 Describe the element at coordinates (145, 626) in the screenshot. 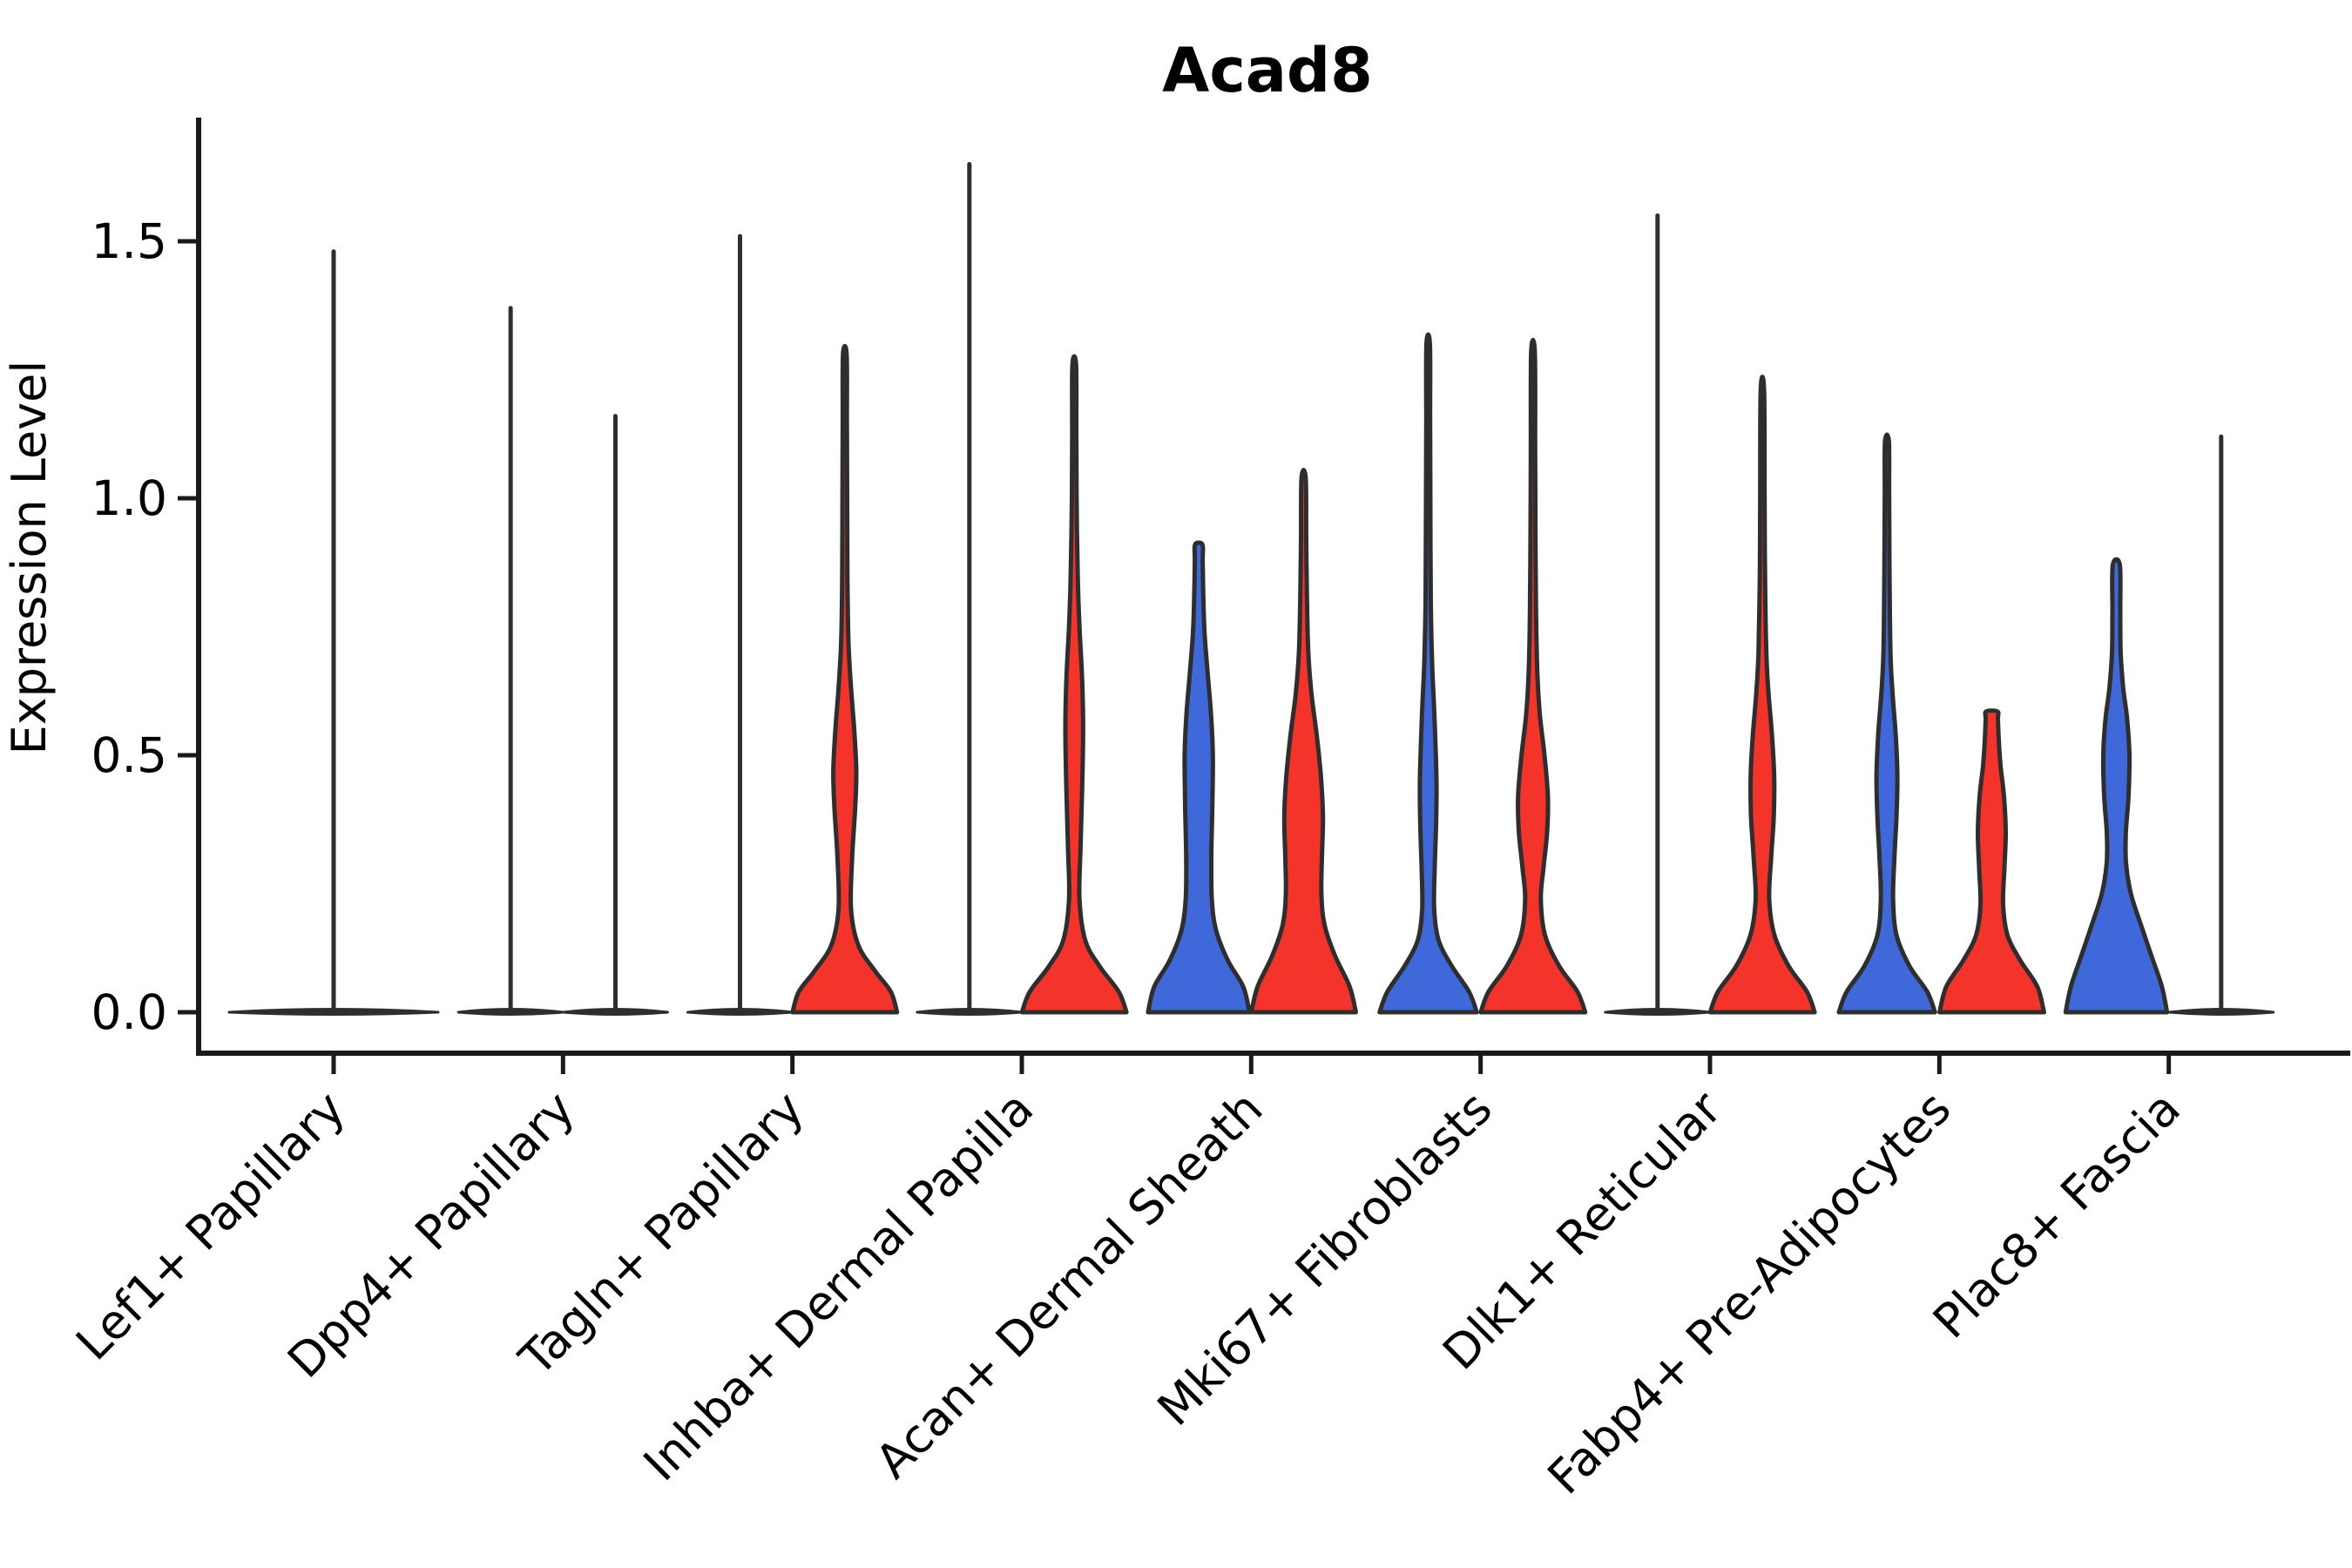

I see `y-axis-ticks: 0.0 0.5 1.0 1.5` at that location.